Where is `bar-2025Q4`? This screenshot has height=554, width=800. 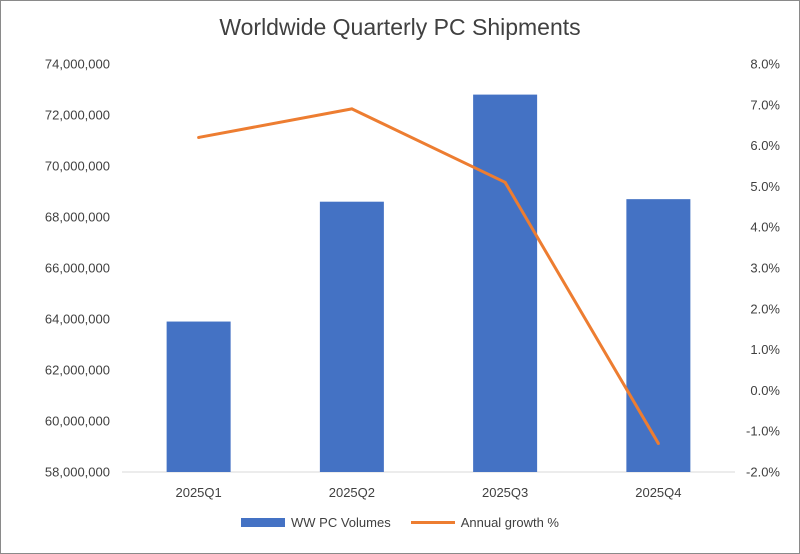
bar-2025Q4 is located at coordinates (658, 335).